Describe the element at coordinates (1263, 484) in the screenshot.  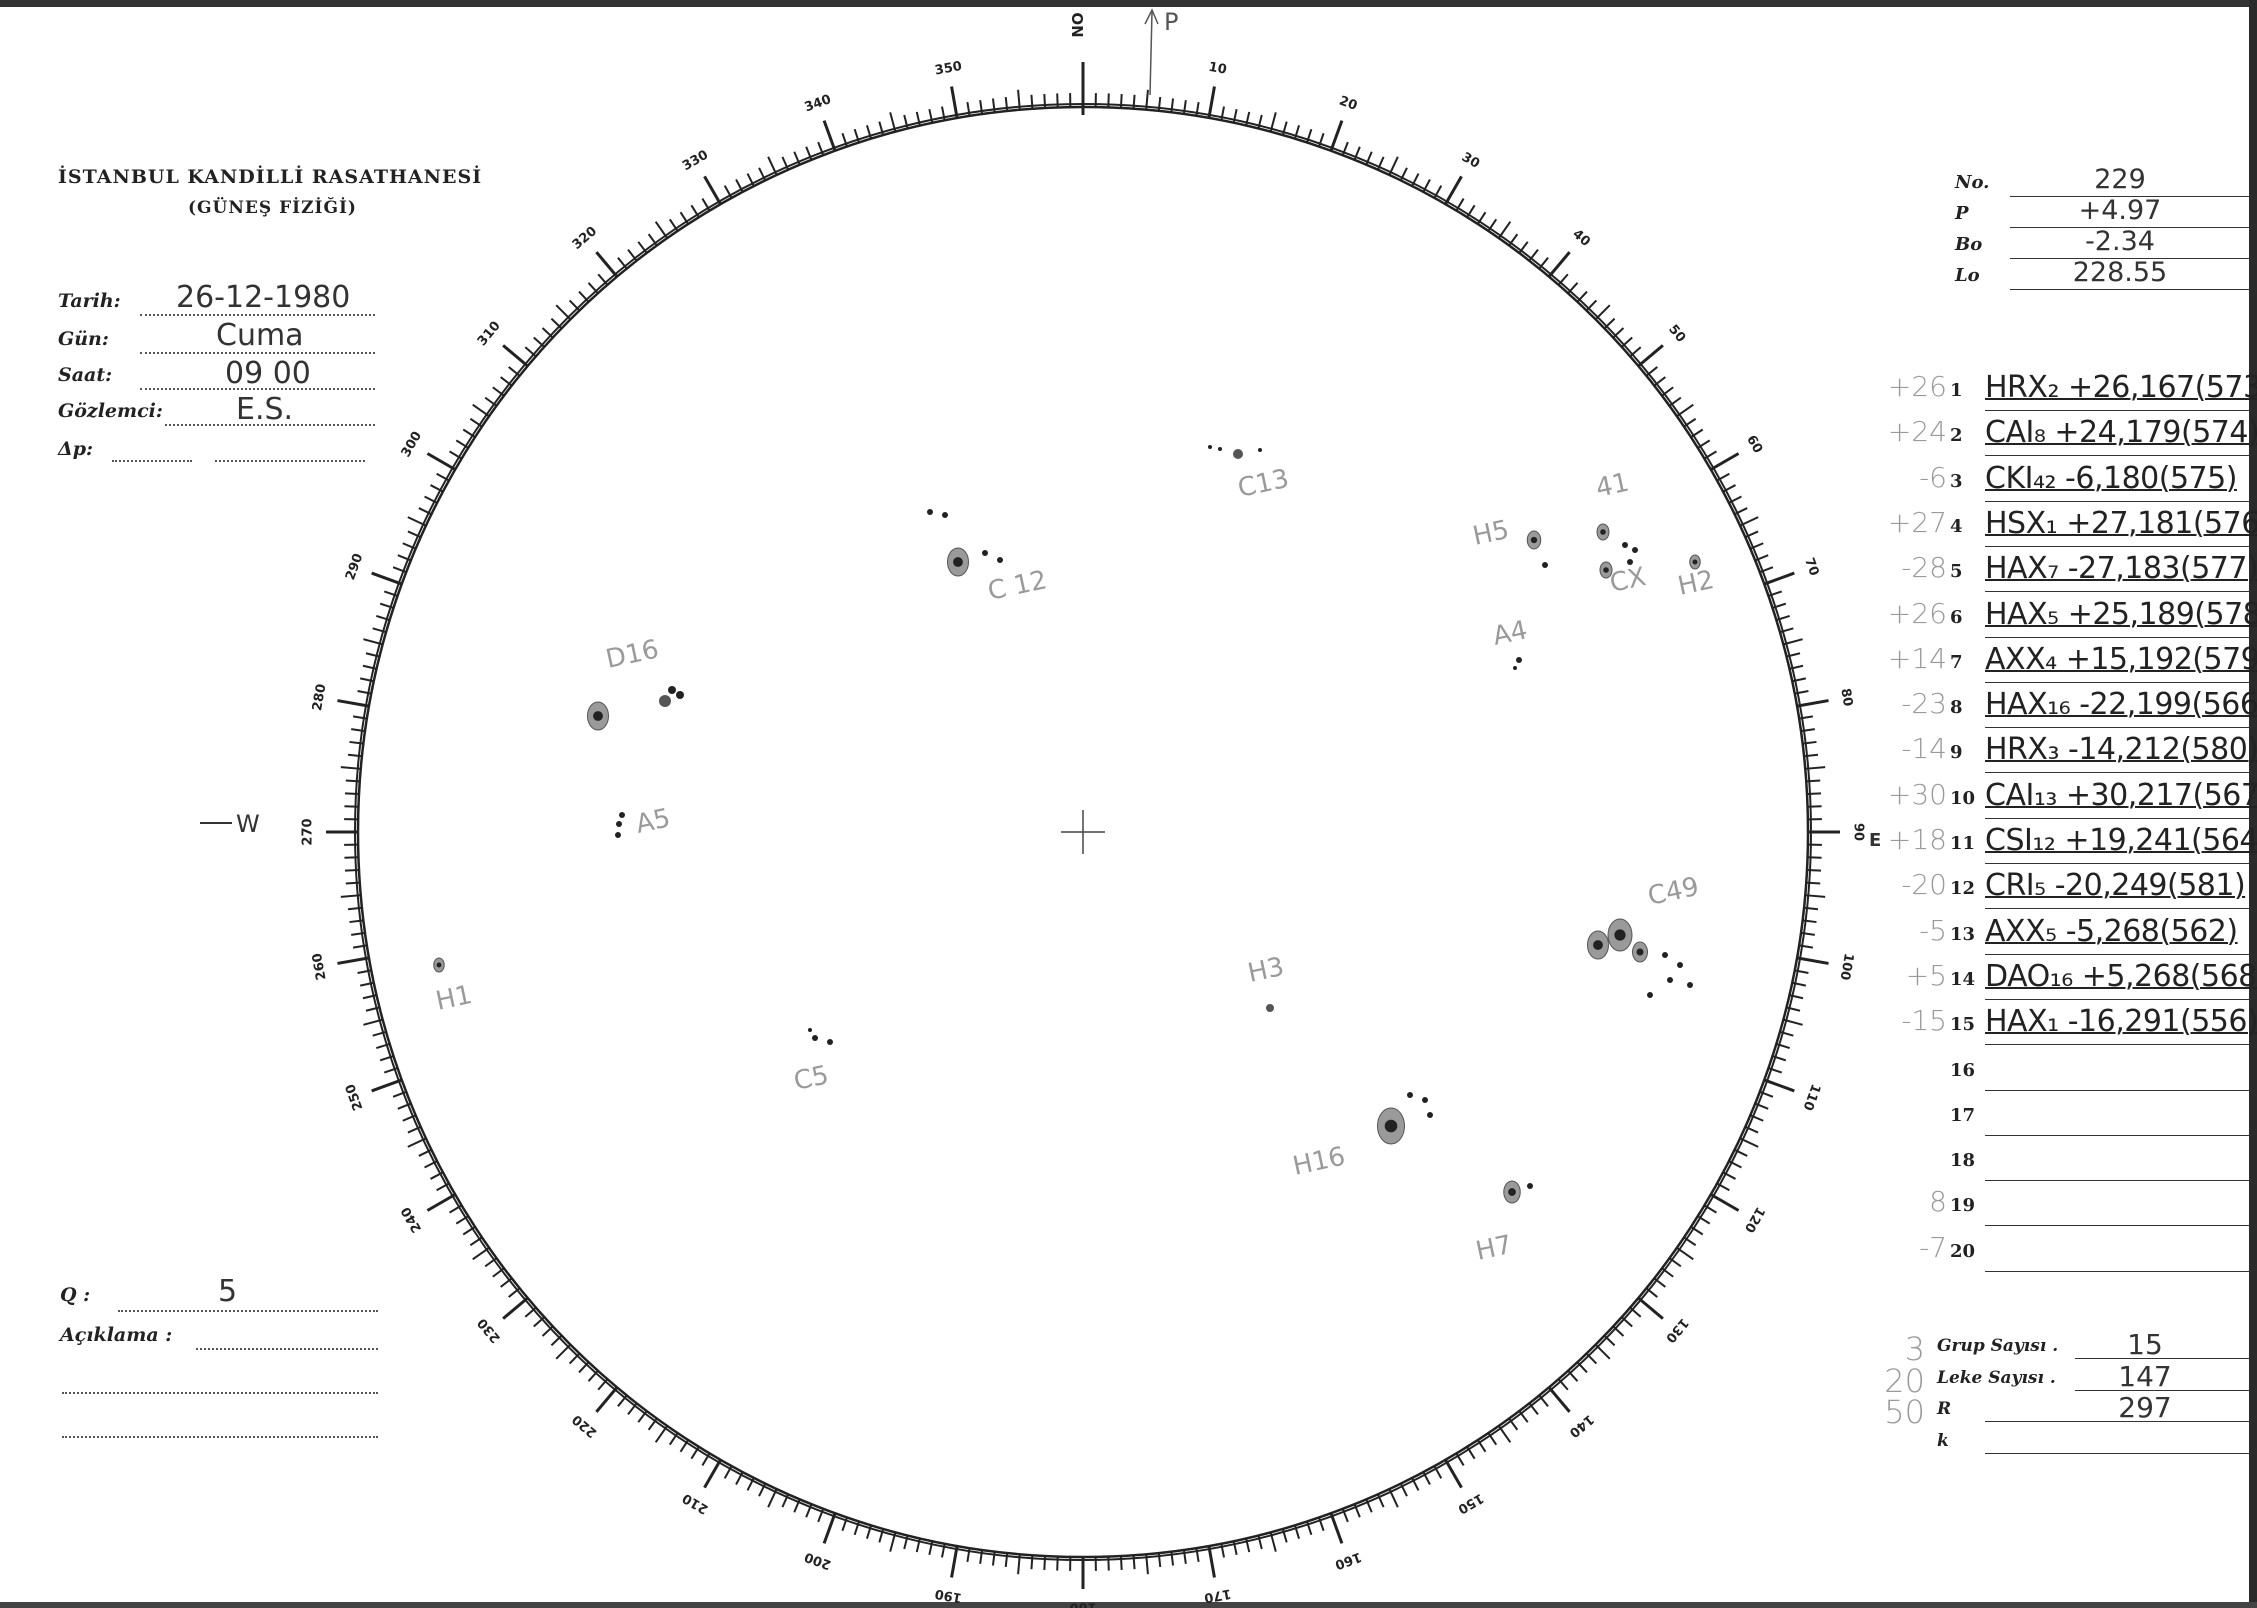
I see `sunspot-group-label: C13` at that location.